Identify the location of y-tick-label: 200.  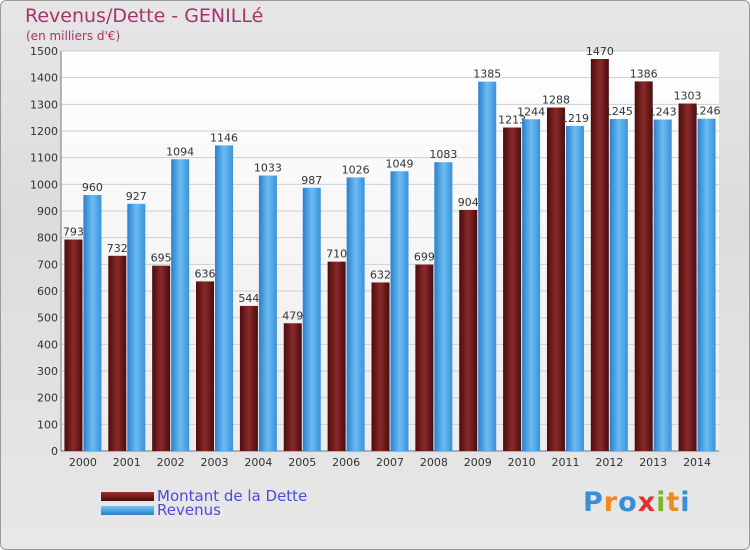
(47, 398).